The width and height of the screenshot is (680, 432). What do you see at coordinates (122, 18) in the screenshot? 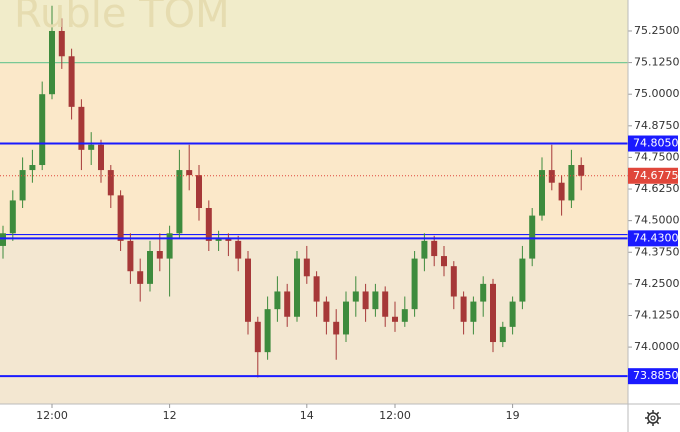
I see `watermark-title: Ruble TOM` at bounding box center [122, 18].